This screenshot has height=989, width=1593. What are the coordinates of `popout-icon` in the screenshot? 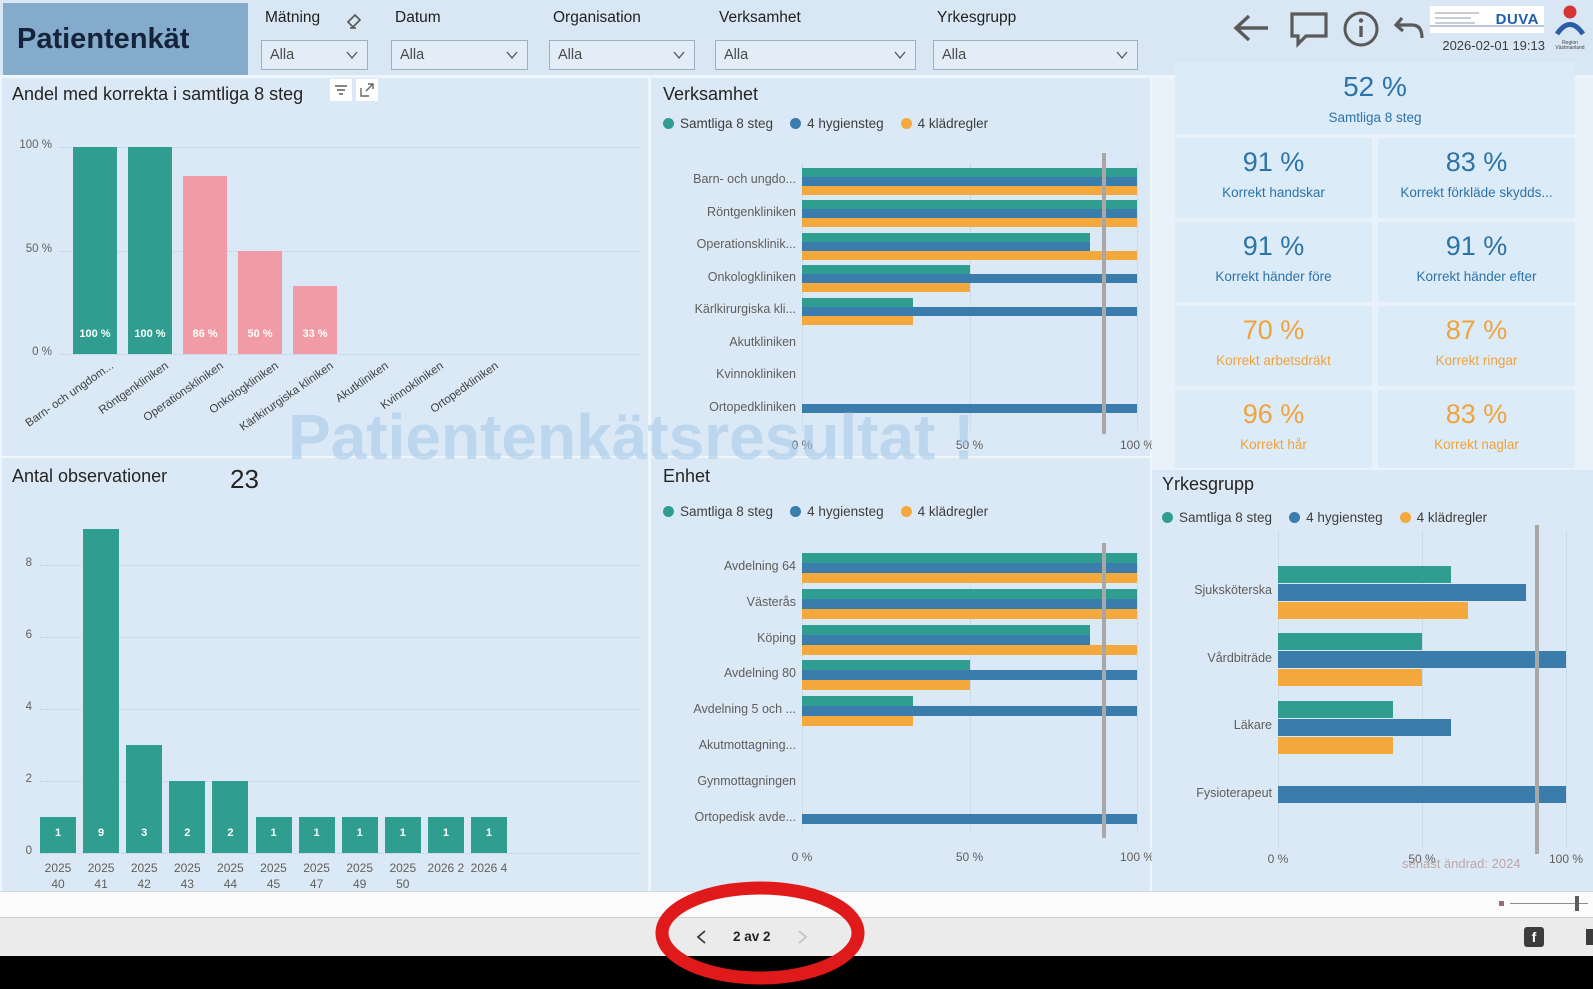 It's located at (367, 90).